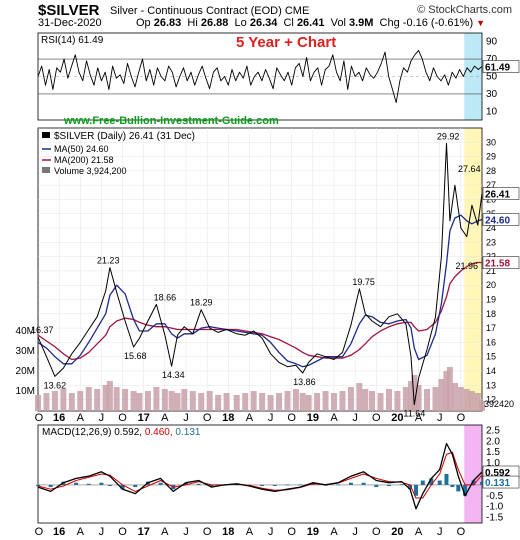  What do you see at coordinates (288, 23) in the screenshot?
I see `close-label: Cl` at bounding box center [288, 23].